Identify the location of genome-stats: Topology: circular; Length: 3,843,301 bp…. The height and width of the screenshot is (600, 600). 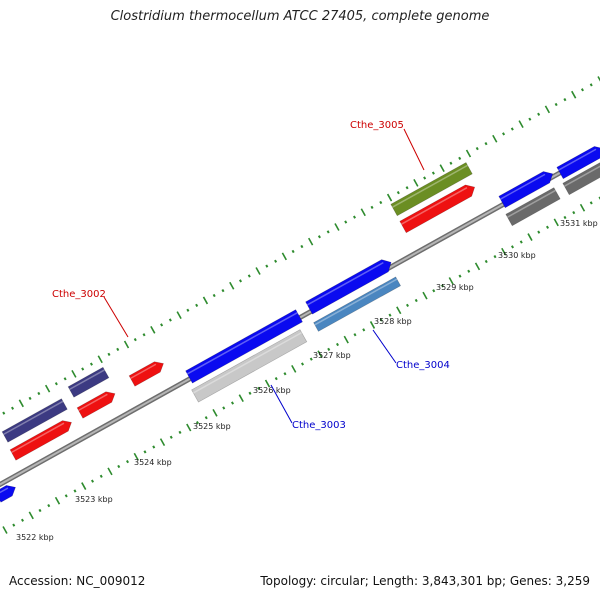
(425, 581).